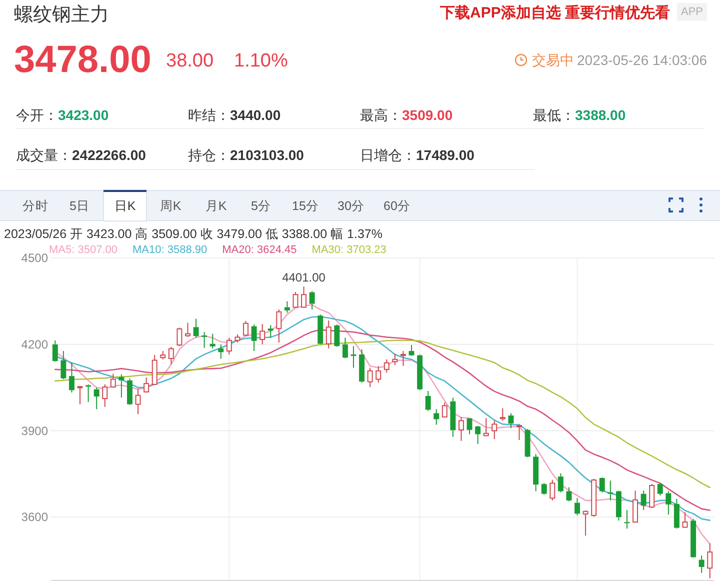 This screenshot has height=581, width=720. What do you see at coordinates (190, 61) in the screenshot?
I see `text: 38.00` at bounding box center [190, 61].